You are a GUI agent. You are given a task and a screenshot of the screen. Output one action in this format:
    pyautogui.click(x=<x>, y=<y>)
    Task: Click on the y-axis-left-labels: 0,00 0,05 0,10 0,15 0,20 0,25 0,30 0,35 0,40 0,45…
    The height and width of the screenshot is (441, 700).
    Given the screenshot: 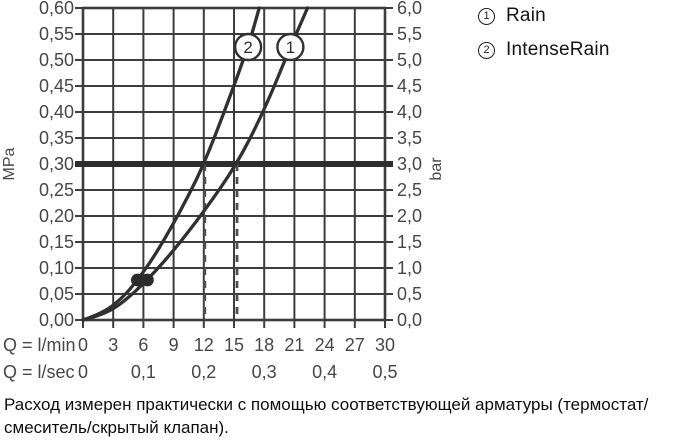 What is the action you would take?
    pyautogui.click(x=56, y=165)
    